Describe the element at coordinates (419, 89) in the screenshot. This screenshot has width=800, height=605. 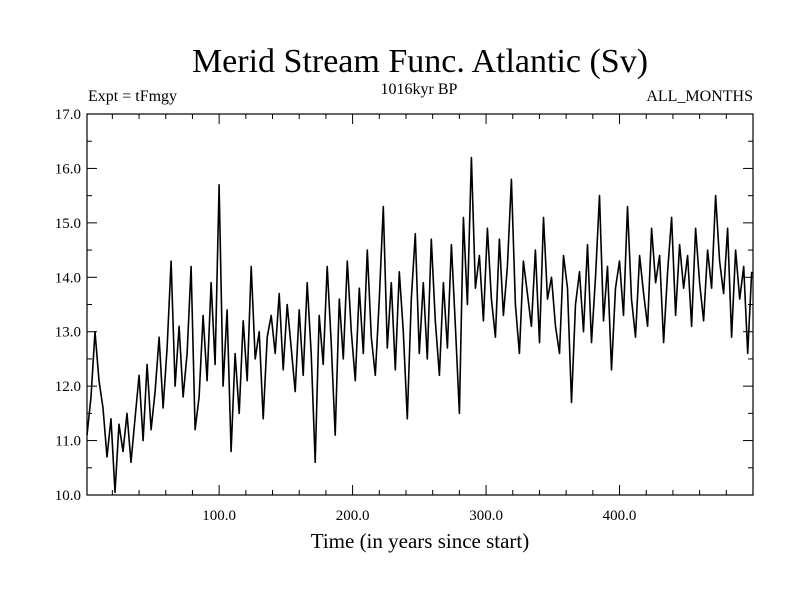
I see `period-label: 1016kyr BP` at that location.